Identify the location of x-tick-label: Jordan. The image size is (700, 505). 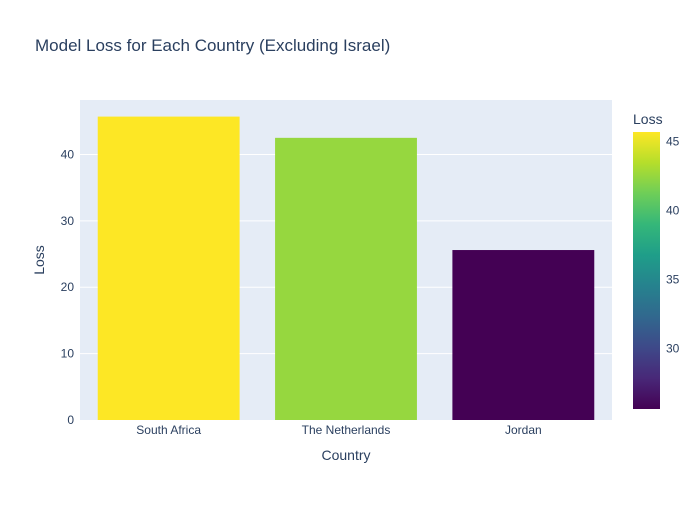
(523, 430).